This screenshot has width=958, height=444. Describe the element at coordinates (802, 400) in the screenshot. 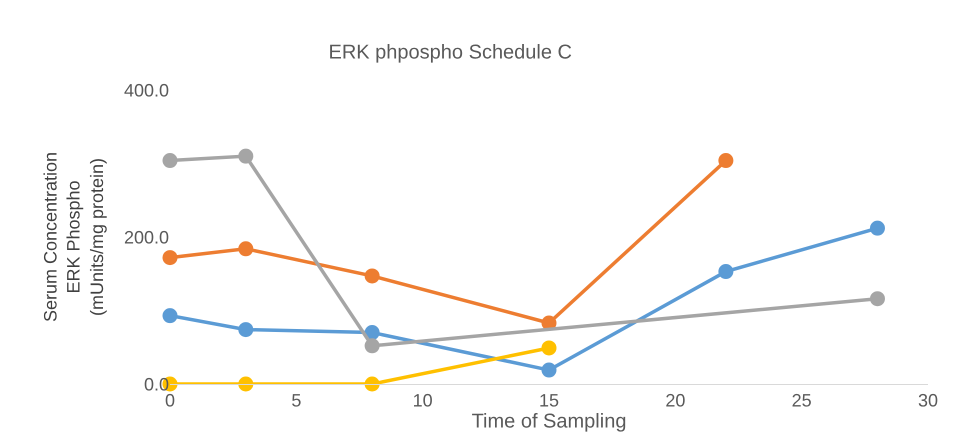

I see `x-tick-label: 25` at that location.